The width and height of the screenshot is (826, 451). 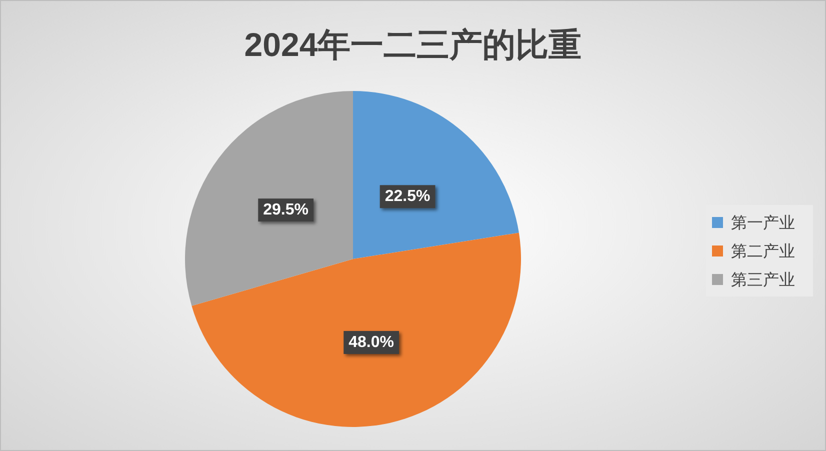 What do you see at coordinates (413, 44) in the screenshot?
I see `chart-title: 2024年一二三产的比重` at bounding box center [413, 44].